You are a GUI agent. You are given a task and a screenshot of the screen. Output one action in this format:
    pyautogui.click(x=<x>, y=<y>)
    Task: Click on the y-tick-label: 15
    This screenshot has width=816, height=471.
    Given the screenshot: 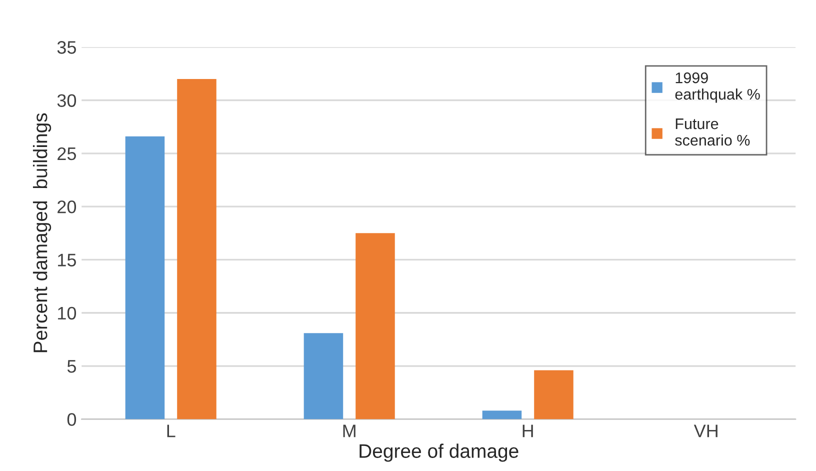 What is the action you would take?
    pyautogui.click(x=67, y=260)
    